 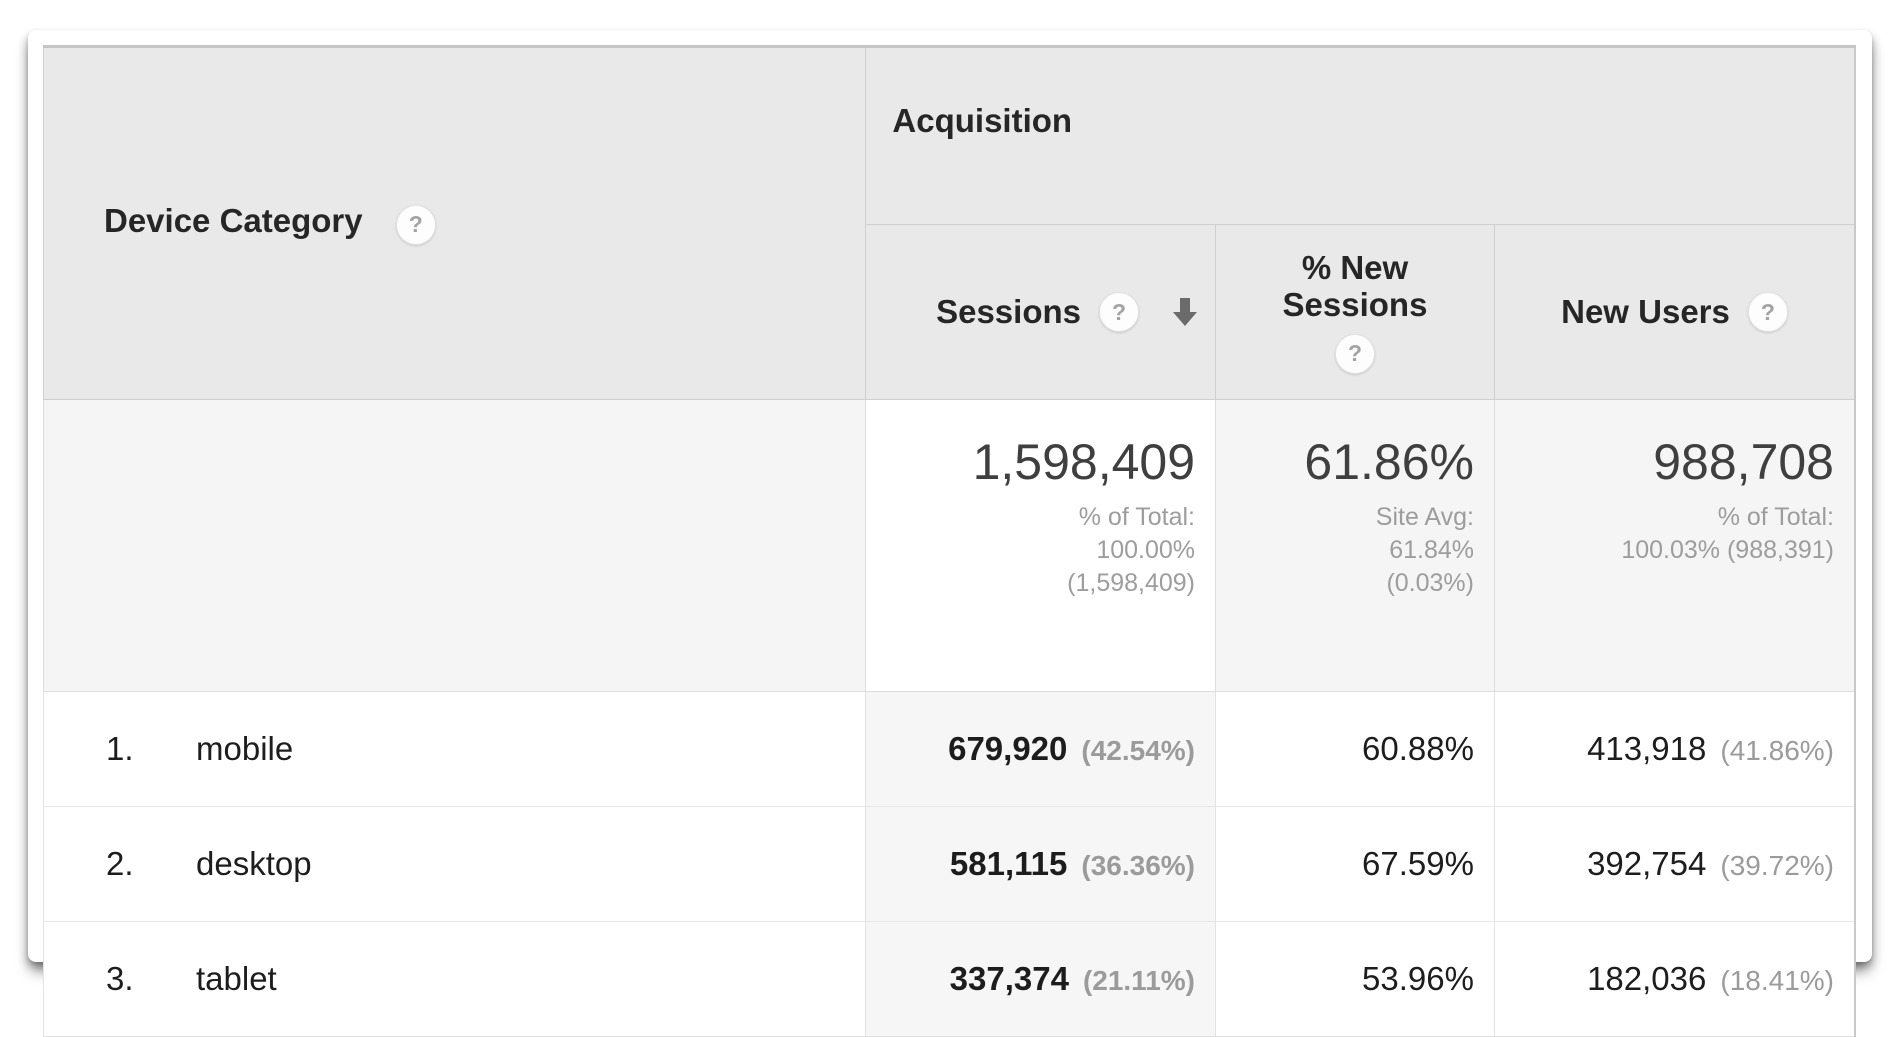 What do you see at coordinates (254, 863) in the screenshot?
I see `device-name: desktop` at bounding box center [254, 863].